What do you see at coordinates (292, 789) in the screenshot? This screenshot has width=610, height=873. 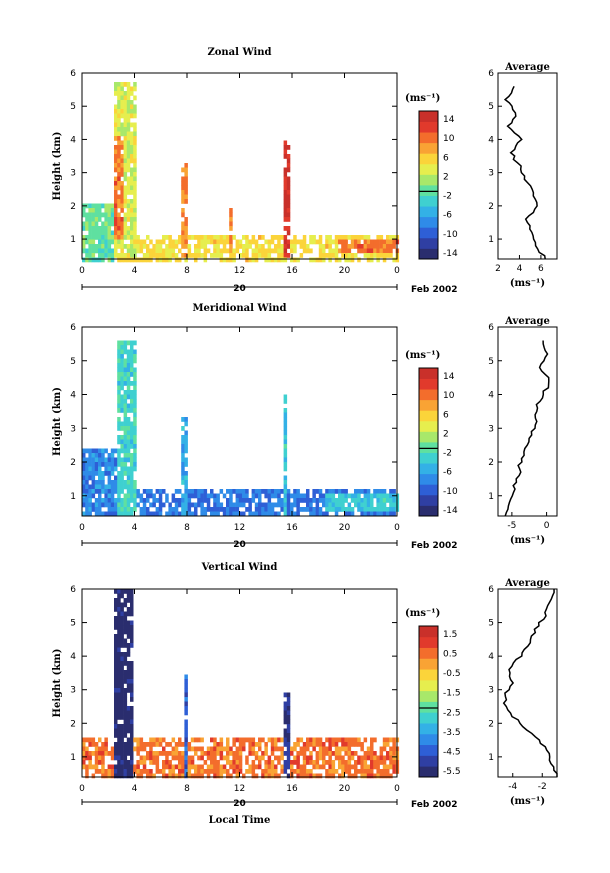 I see `x-tick-label: 16` at bounding box center [292, 789].